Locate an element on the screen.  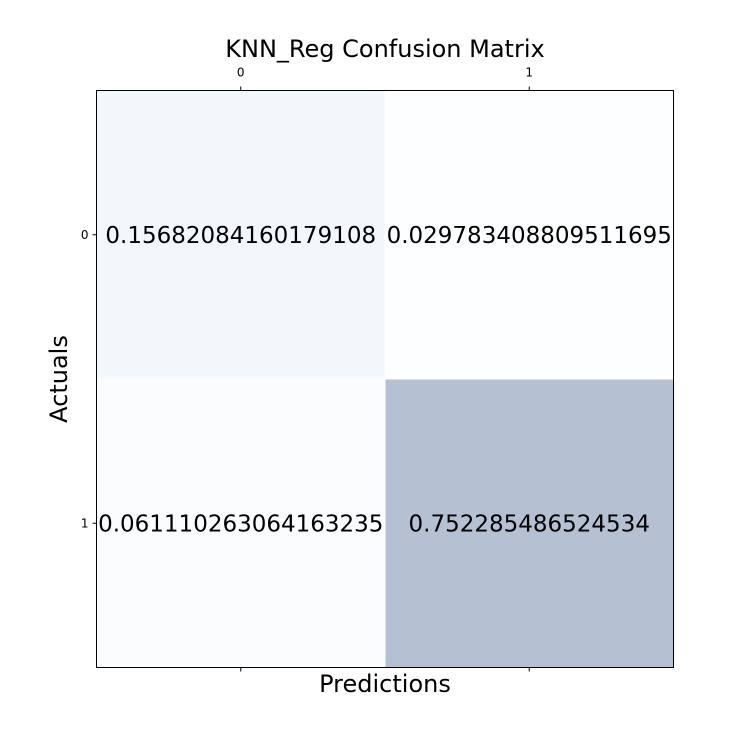
cell-value-label-0-0: 0.15682084160179108 is located at coordinates (240, 236).